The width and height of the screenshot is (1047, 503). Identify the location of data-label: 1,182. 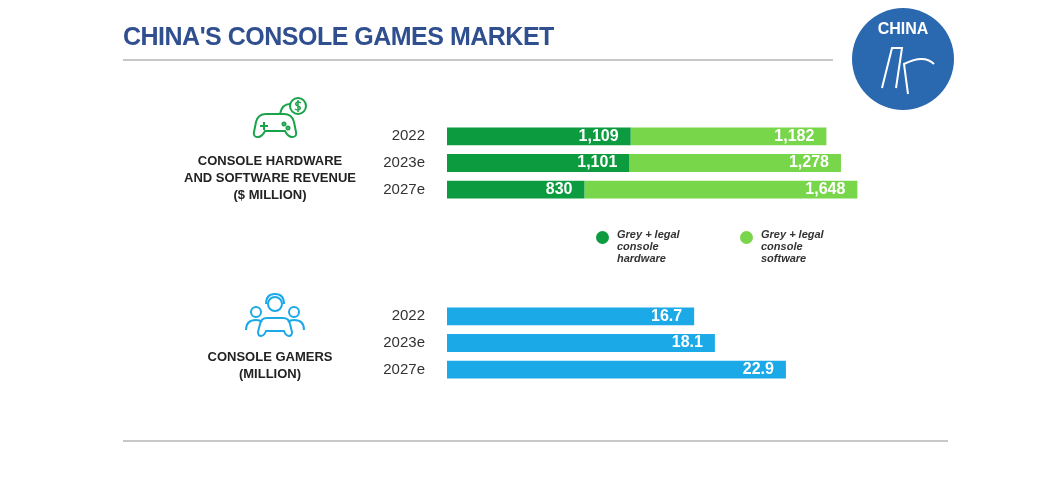
(794, 135).